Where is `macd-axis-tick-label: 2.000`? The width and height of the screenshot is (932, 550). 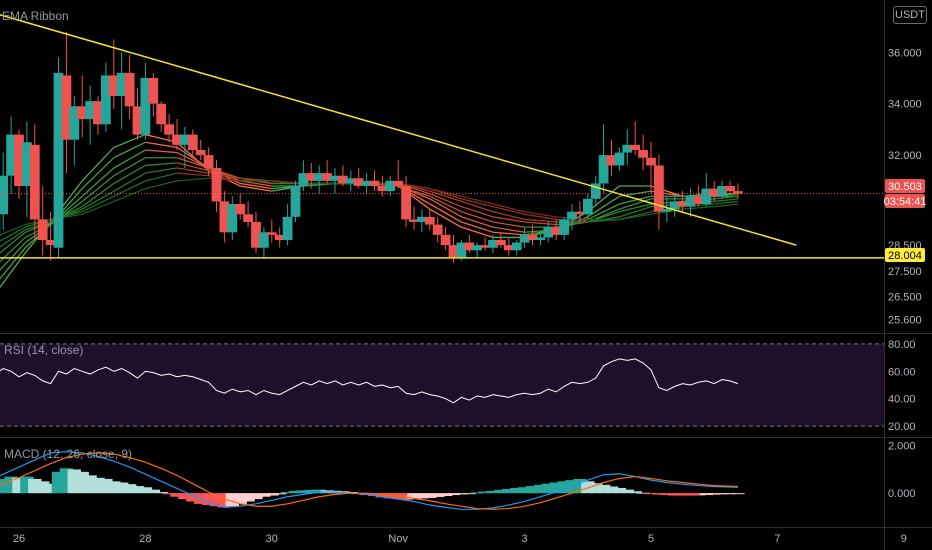
macd-axis-tick-label: 2.000 is located at coordinates (902, 447).